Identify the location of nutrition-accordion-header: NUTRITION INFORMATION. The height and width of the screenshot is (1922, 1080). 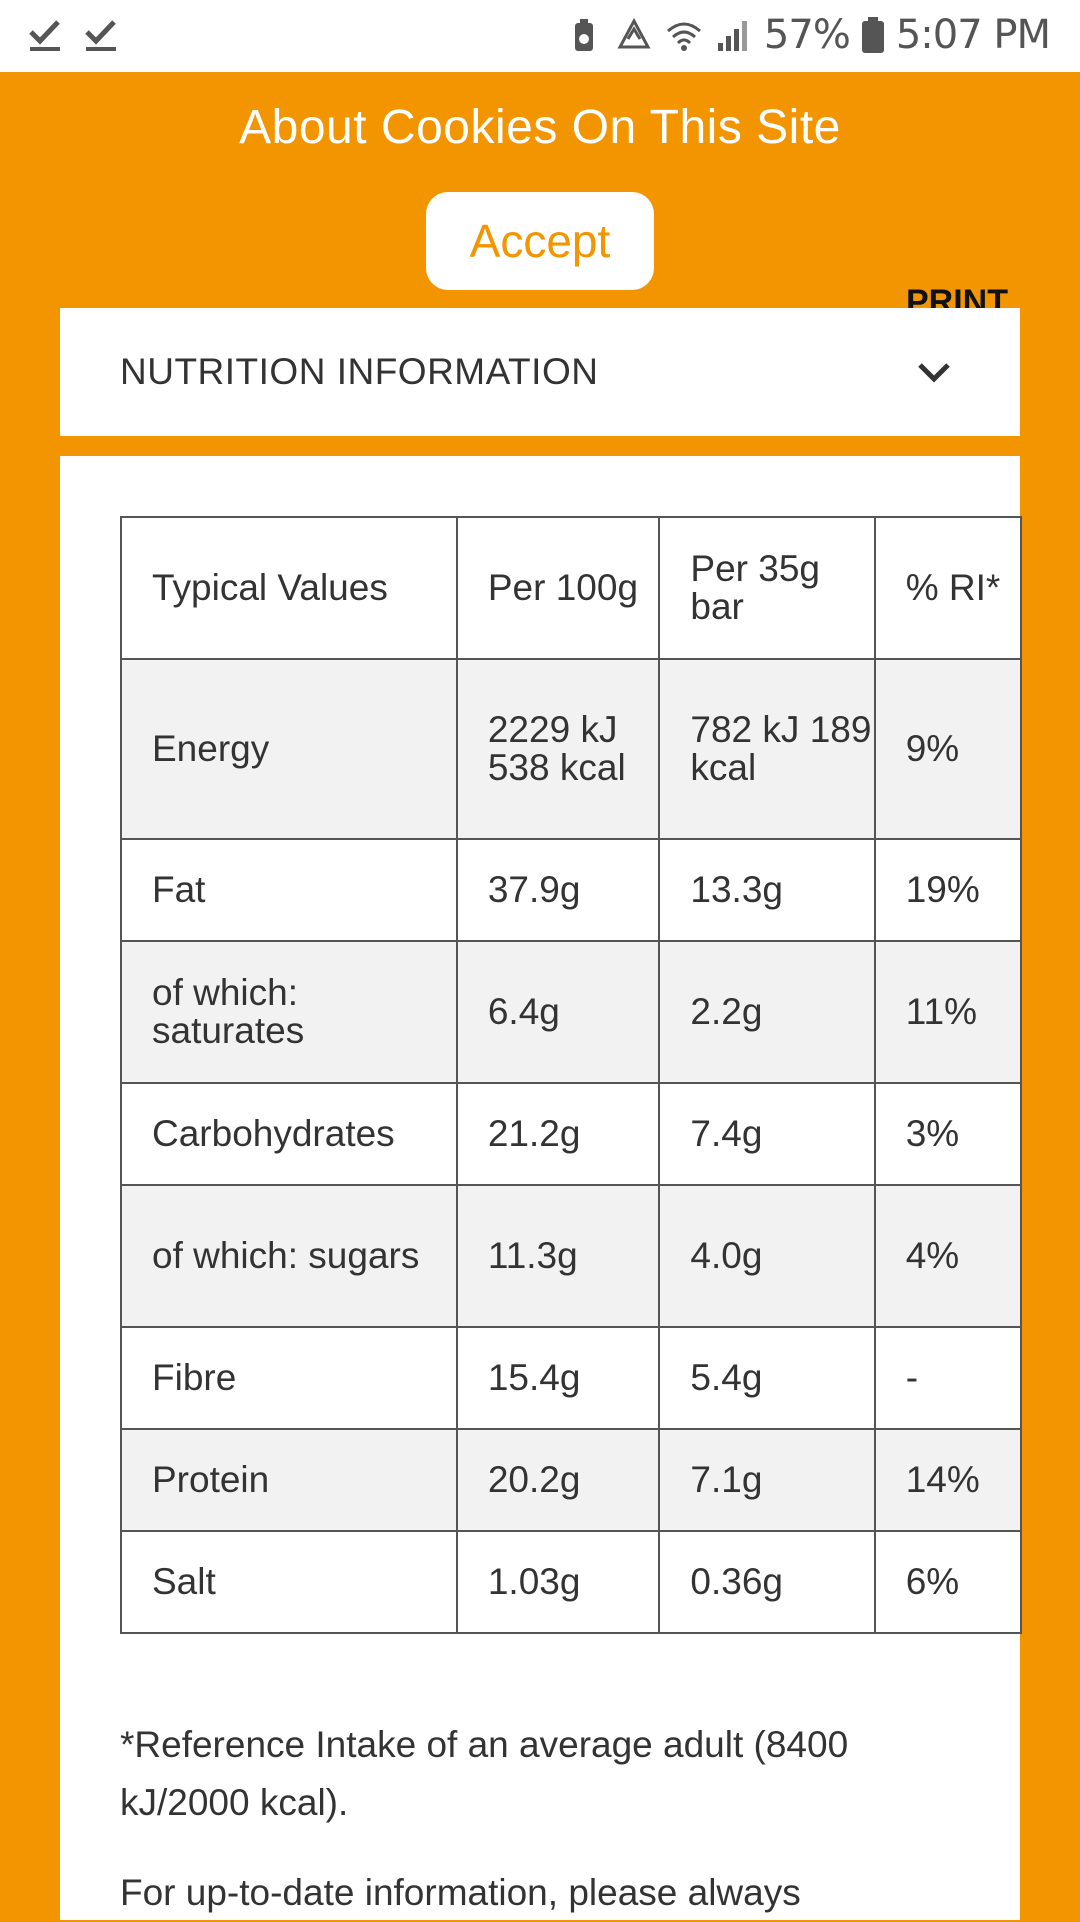
(540, 372).